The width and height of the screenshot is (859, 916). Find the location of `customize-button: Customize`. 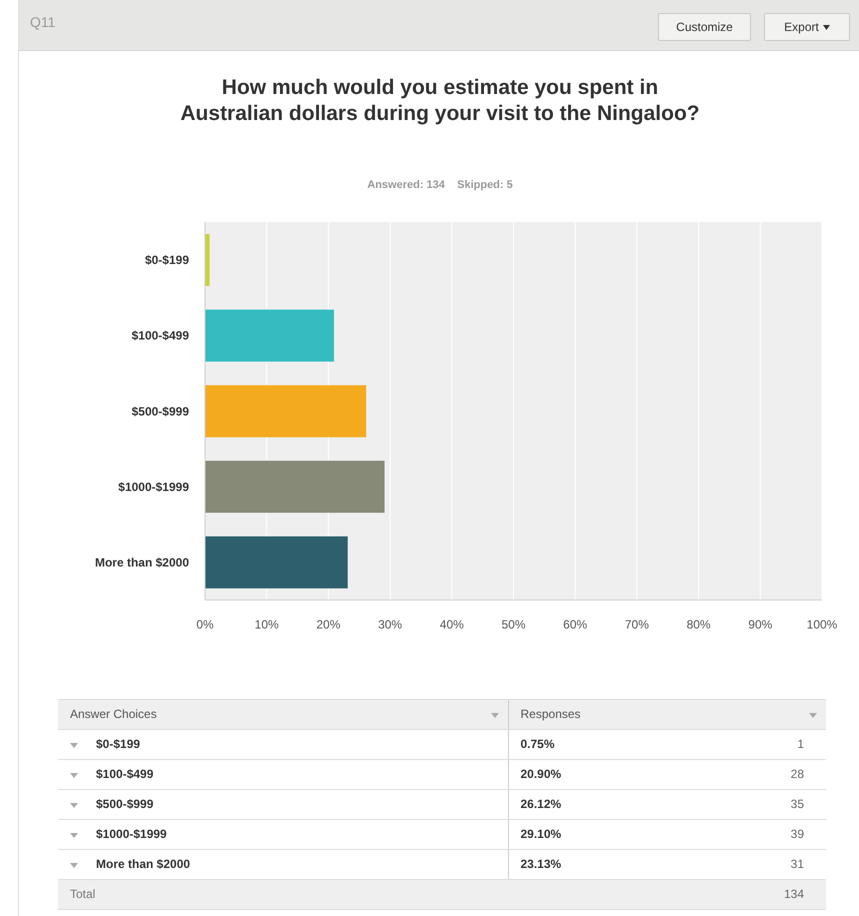

customize-button: Customize is located at coordinates (704, 27).